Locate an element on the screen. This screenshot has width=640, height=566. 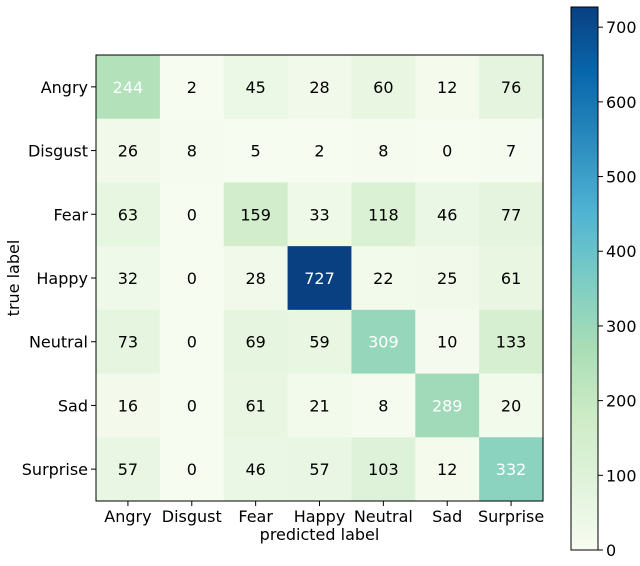
cell-value-label: 77 is located at coordinates (511, 214).